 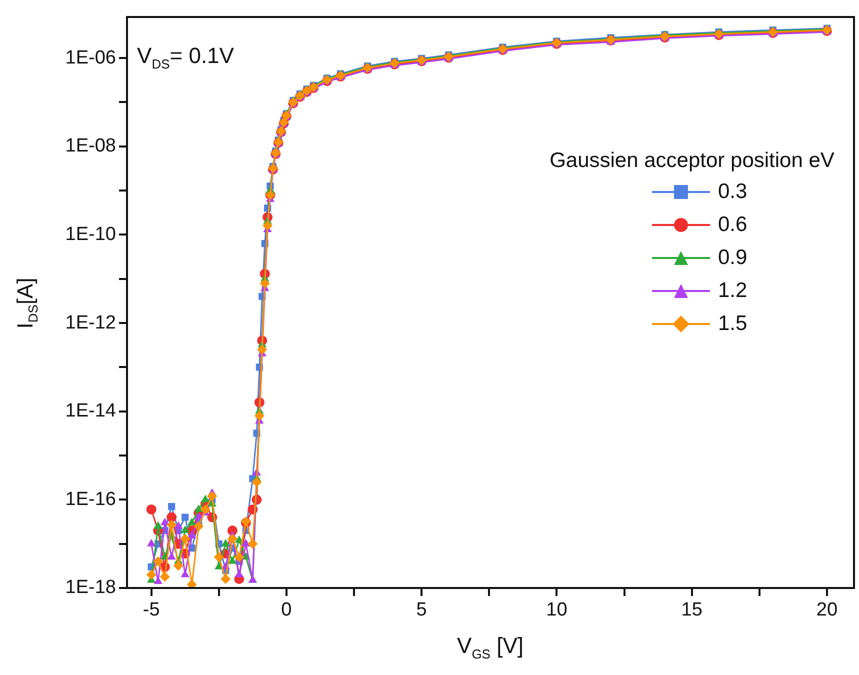 I want to click on legend-label: 0.6, so click(x=733, y=225).